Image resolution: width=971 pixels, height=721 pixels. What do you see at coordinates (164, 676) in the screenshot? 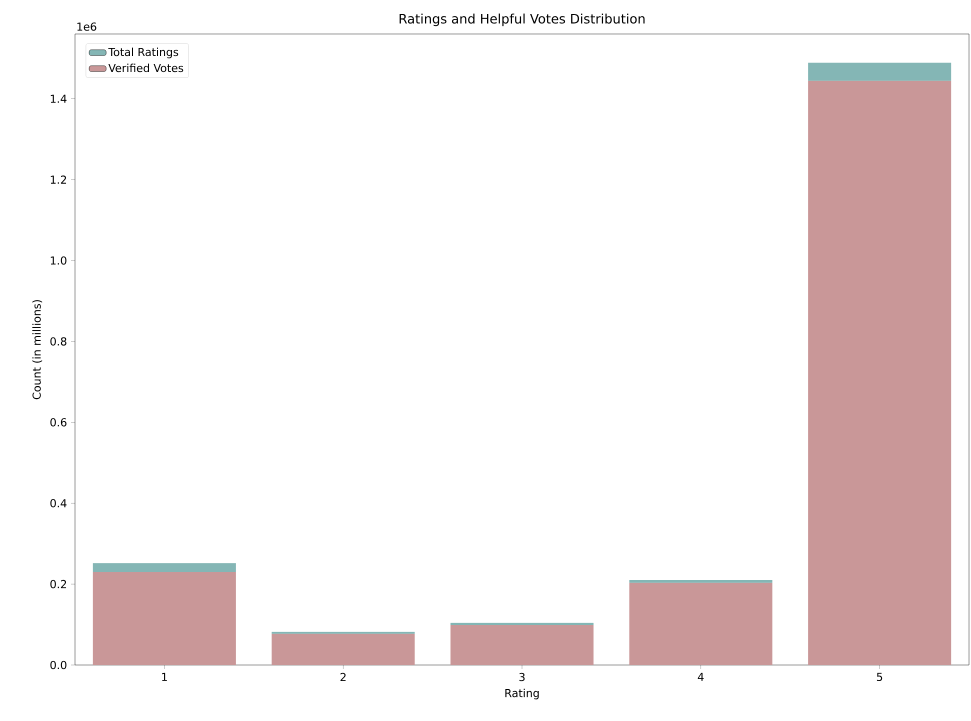
I see `x-tick-label: 1` at bounding box center [164, 676].